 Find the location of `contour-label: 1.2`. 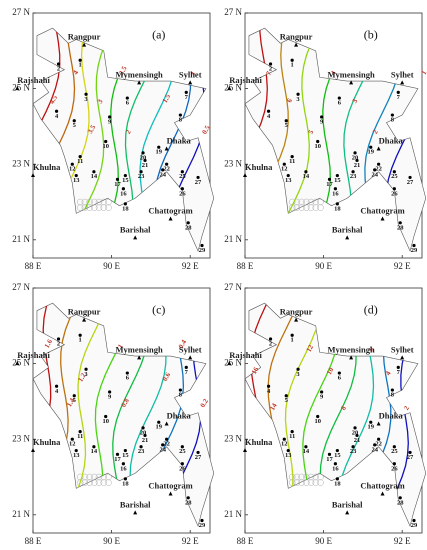

contour-label: 1.2 is located at coordinates (82, 377).